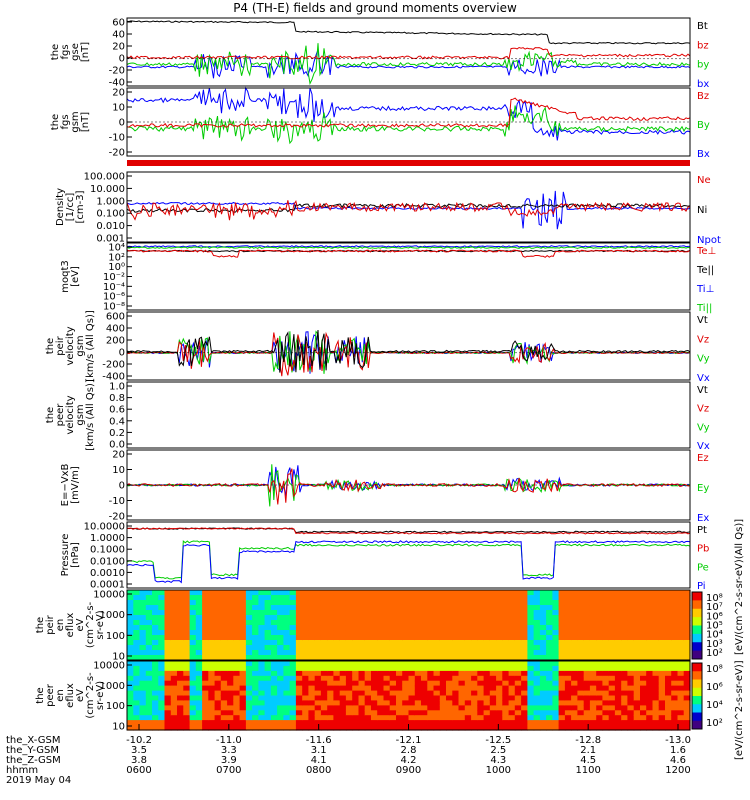 The width and height of the screenshot is (750, 800). Describe the element at coordinates (714, 653) in the screenshot. I see `colorbar-ion-tick-6: 10²` at that location.